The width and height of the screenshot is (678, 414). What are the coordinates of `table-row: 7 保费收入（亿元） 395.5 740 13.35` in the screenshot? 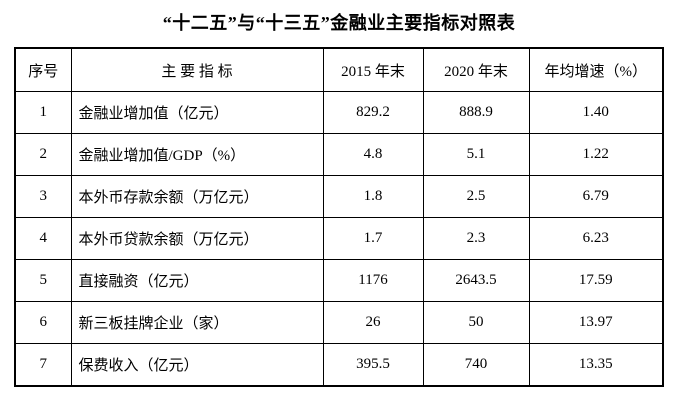 It's located at (339, 365).